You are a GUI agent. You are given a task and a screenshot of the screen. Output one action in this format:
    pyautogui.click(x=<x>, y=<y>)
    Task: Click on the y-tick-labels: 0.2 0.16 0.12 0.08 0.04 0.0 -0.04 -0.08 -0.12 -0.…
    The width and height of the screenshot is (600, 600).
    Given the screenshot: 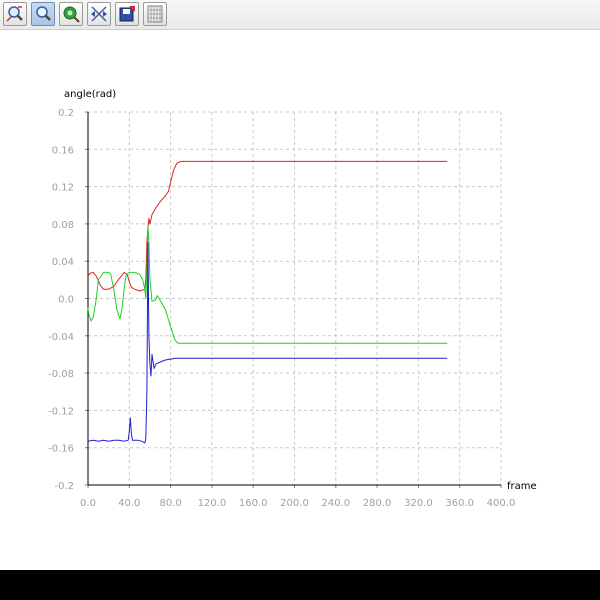 What is the action you would take?
    pyautogui.click(x=61, y=300)
    